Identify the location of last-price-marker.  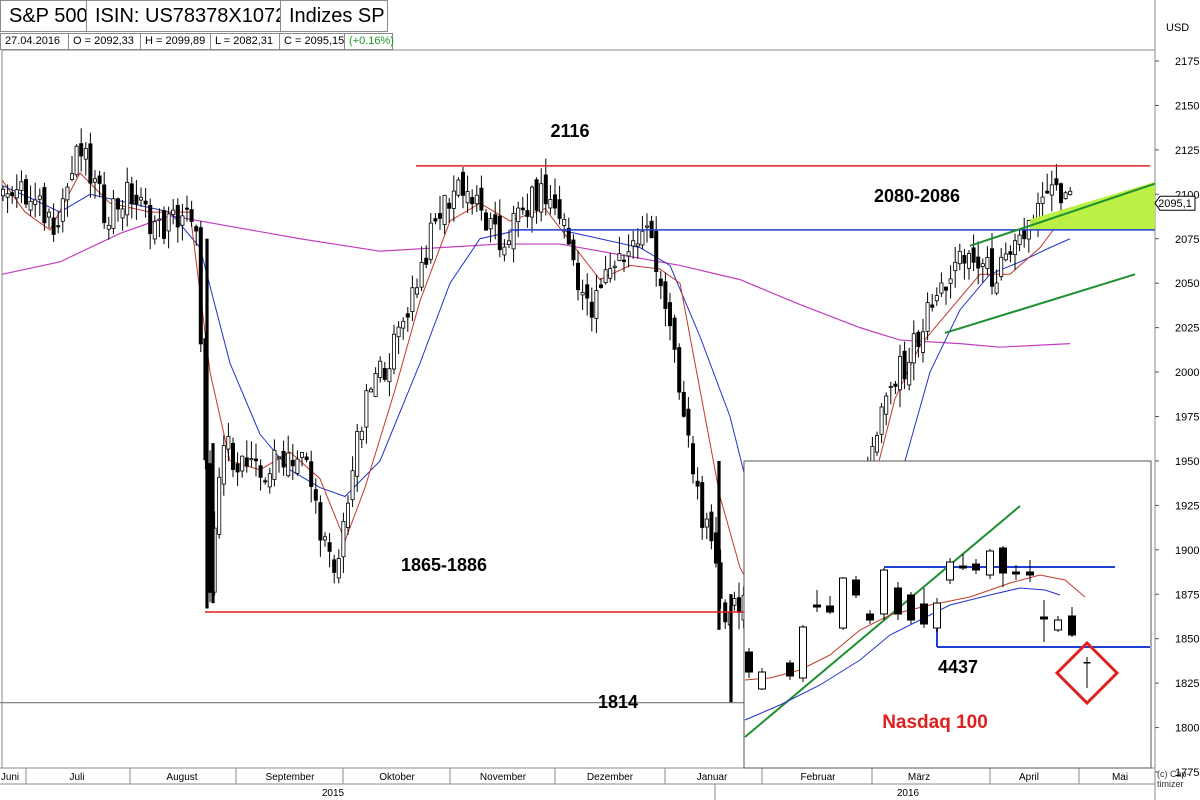
(1175, 203).